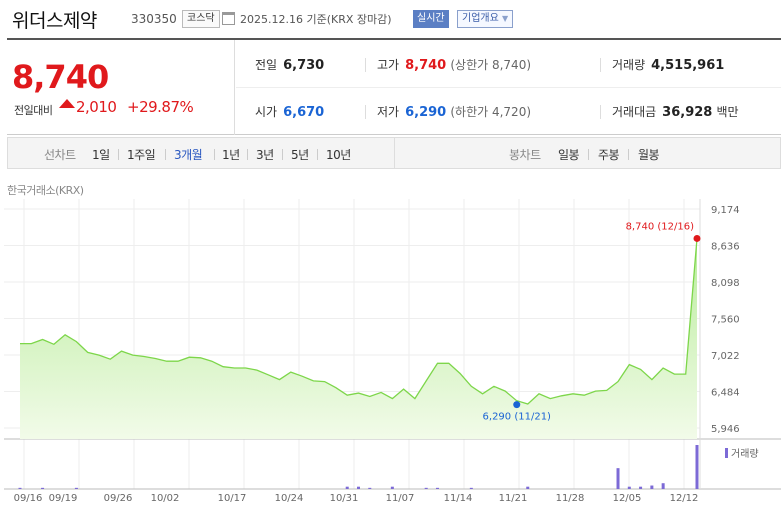 This screenshot has height=518, width=781. I want to click on y-tick-label: 8,636, so click(725, 247).